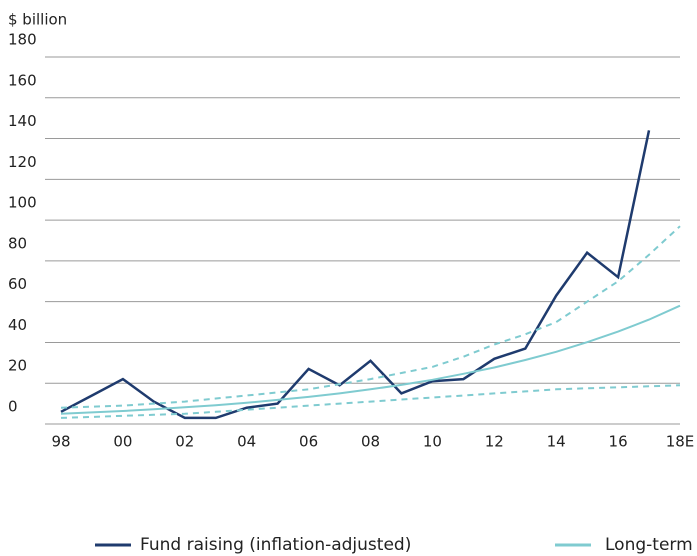 The width and height of the screenshot is (697, 556). I want to click on x-tick-label: 06, so click(308, 442).